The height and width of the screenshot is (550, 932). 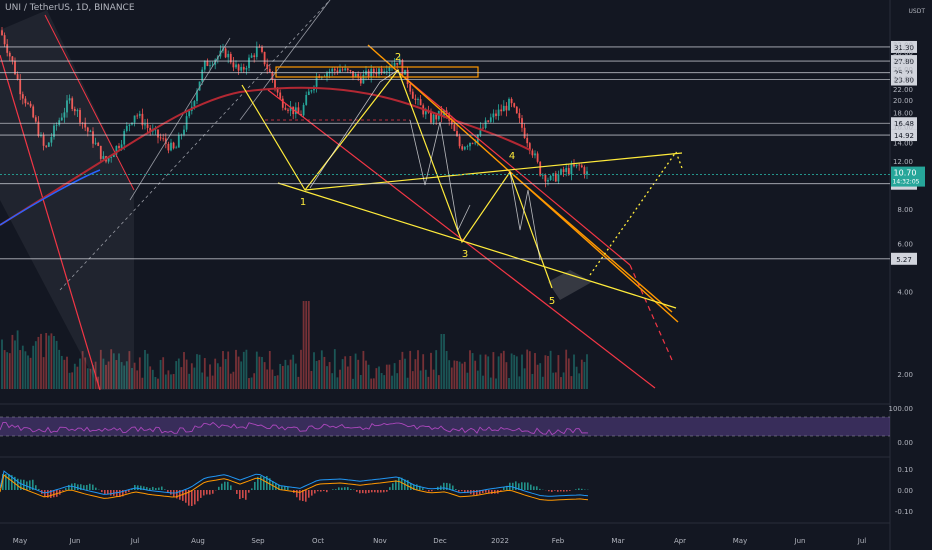 I want to click on rsi-axis-label: 100.00, so click(x=901, y=409).